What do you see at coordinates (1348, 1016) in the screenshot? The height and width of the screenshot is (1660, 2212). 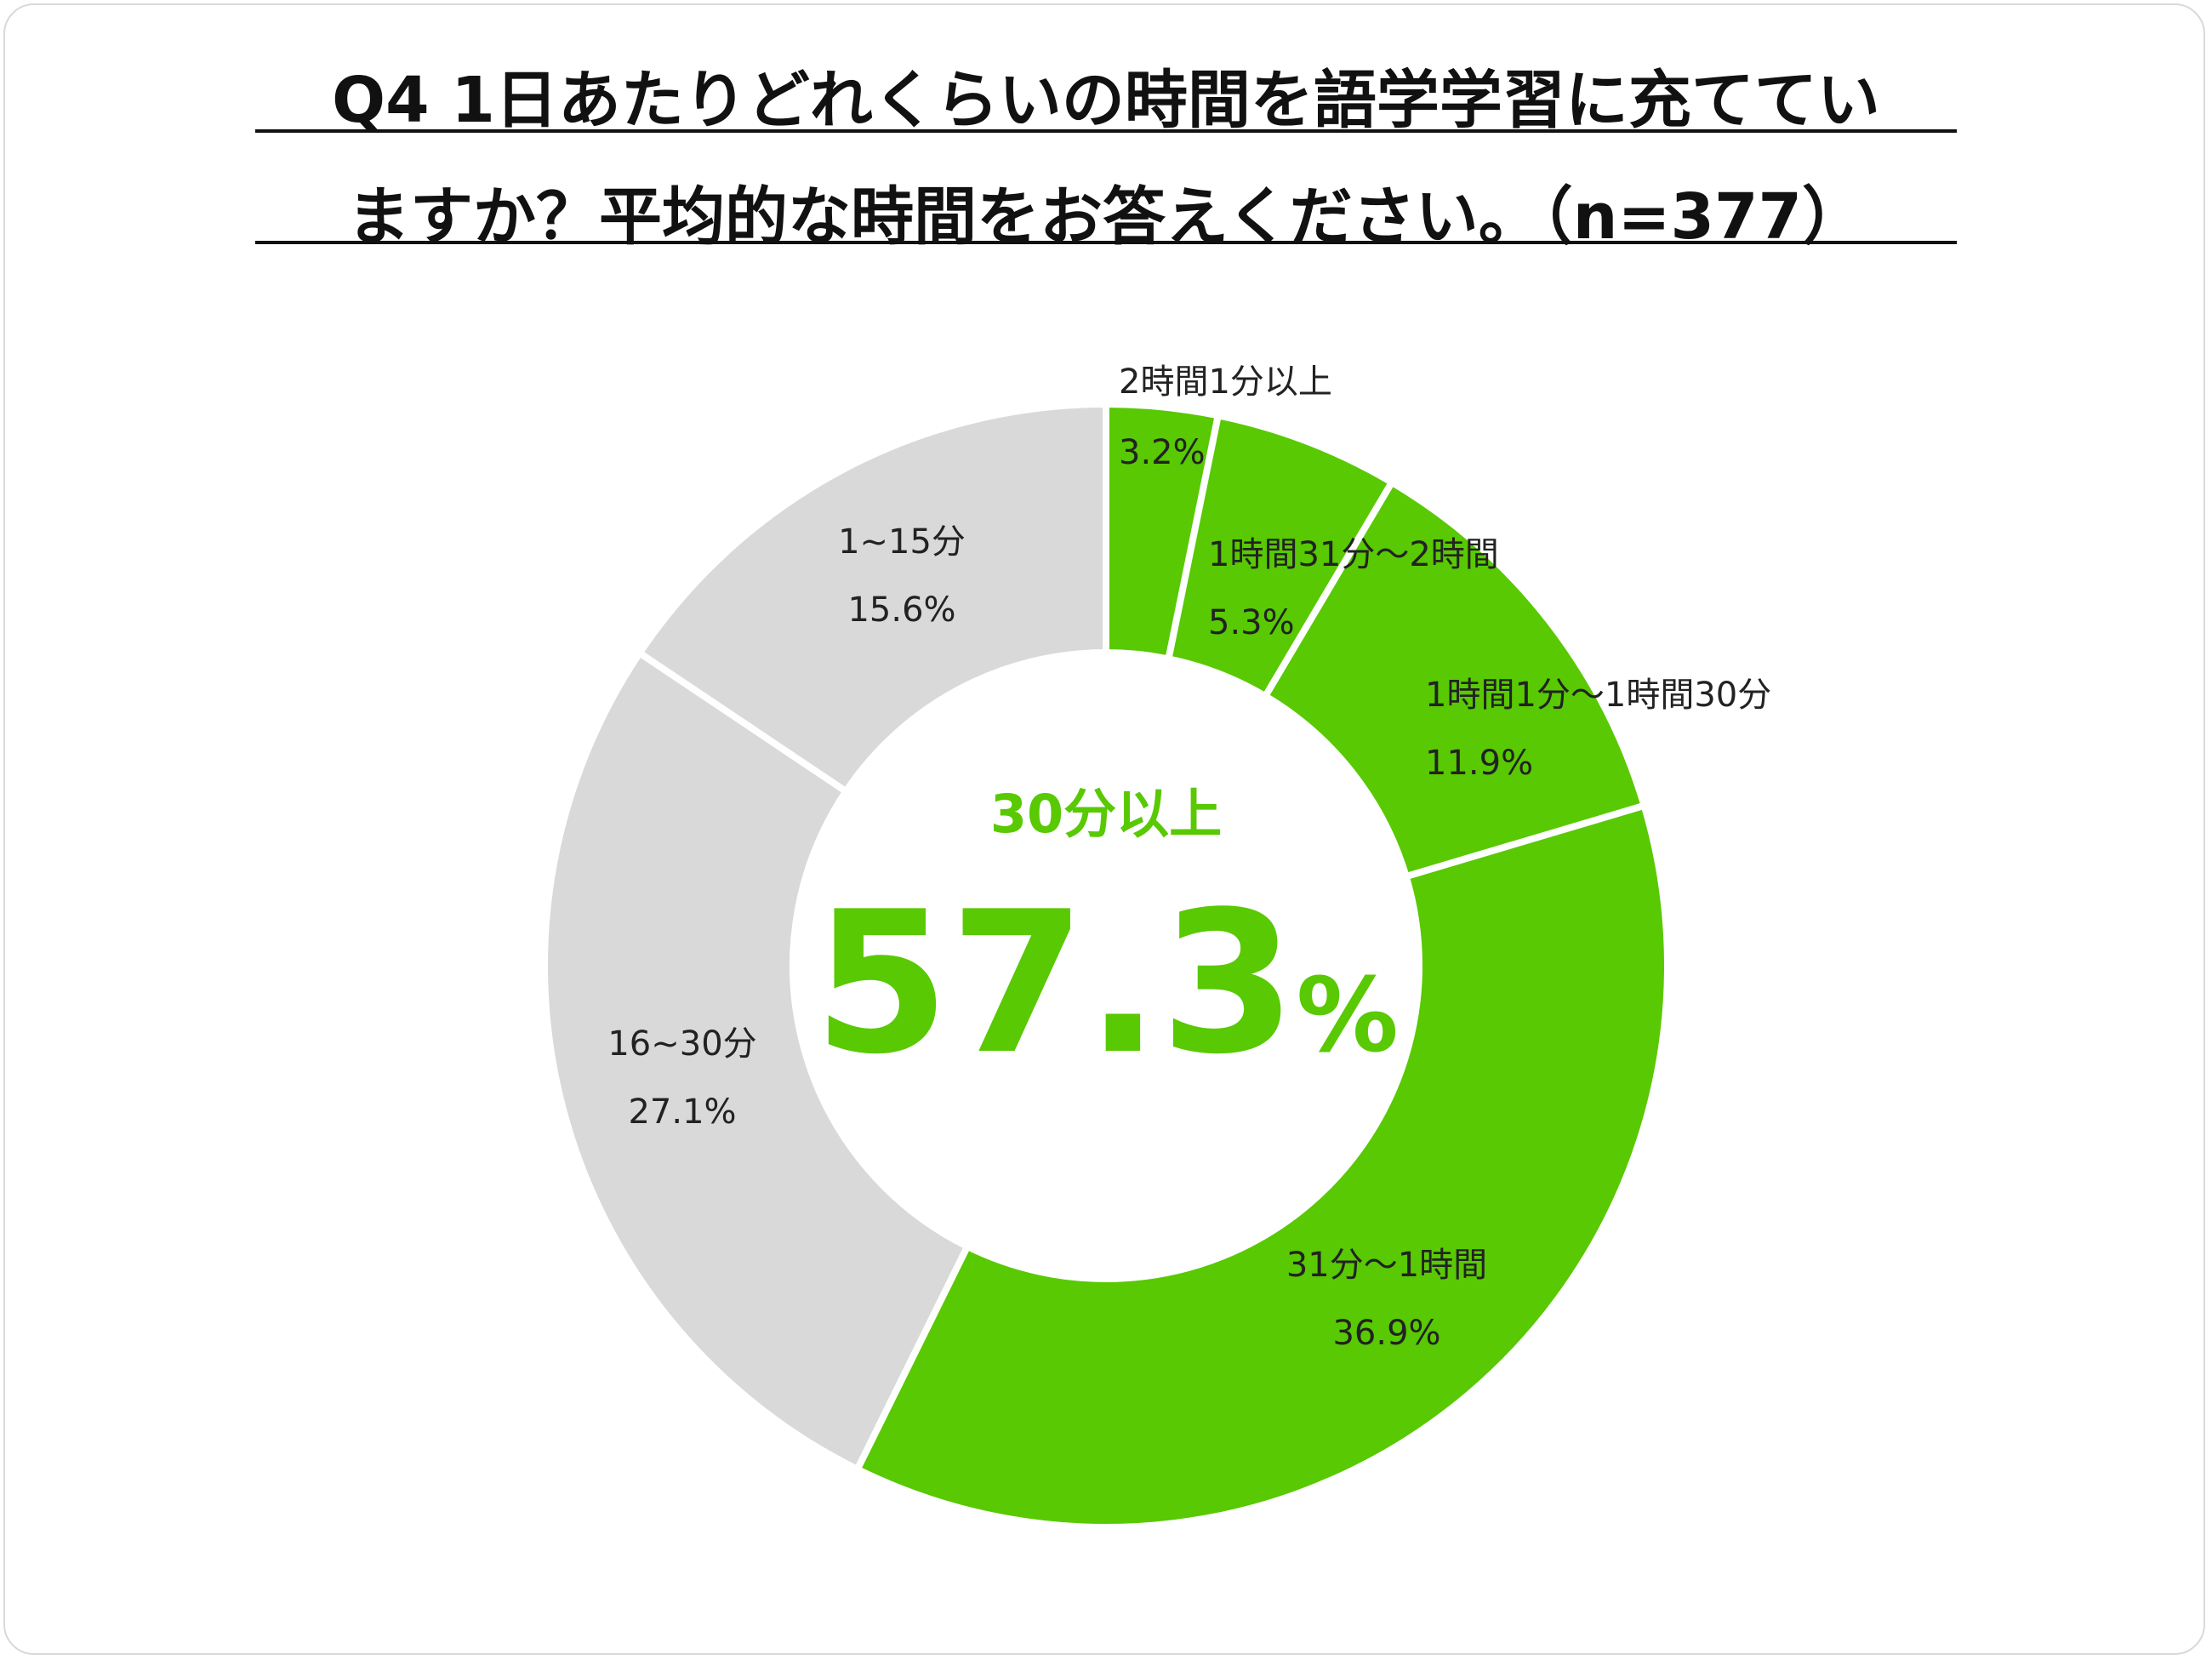 I see `center-total-unit: %` at bounding box center [1348, 1016].